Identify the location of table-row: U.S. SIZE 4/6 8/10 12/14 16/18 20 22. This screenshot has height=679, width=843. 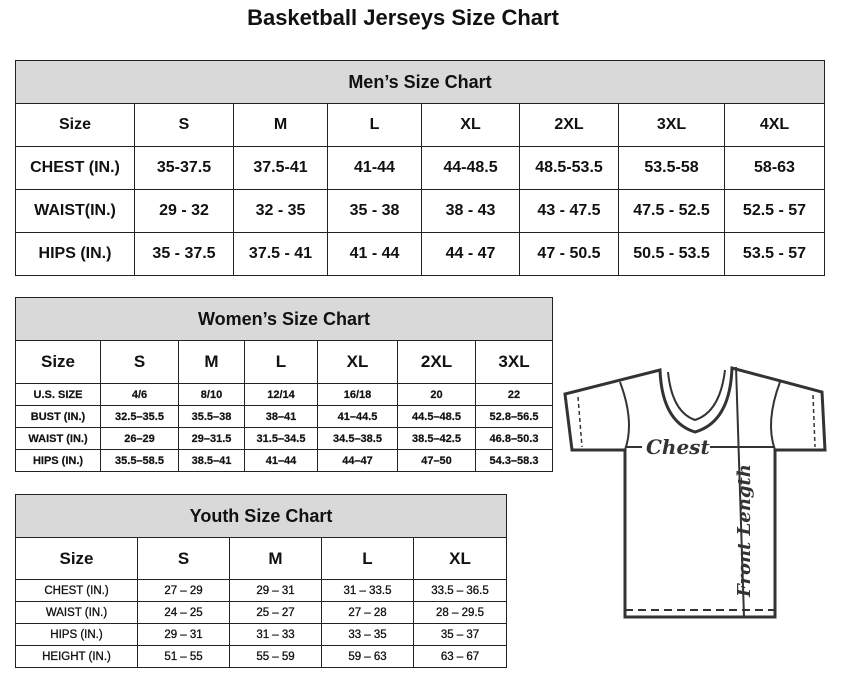
(284, 394).